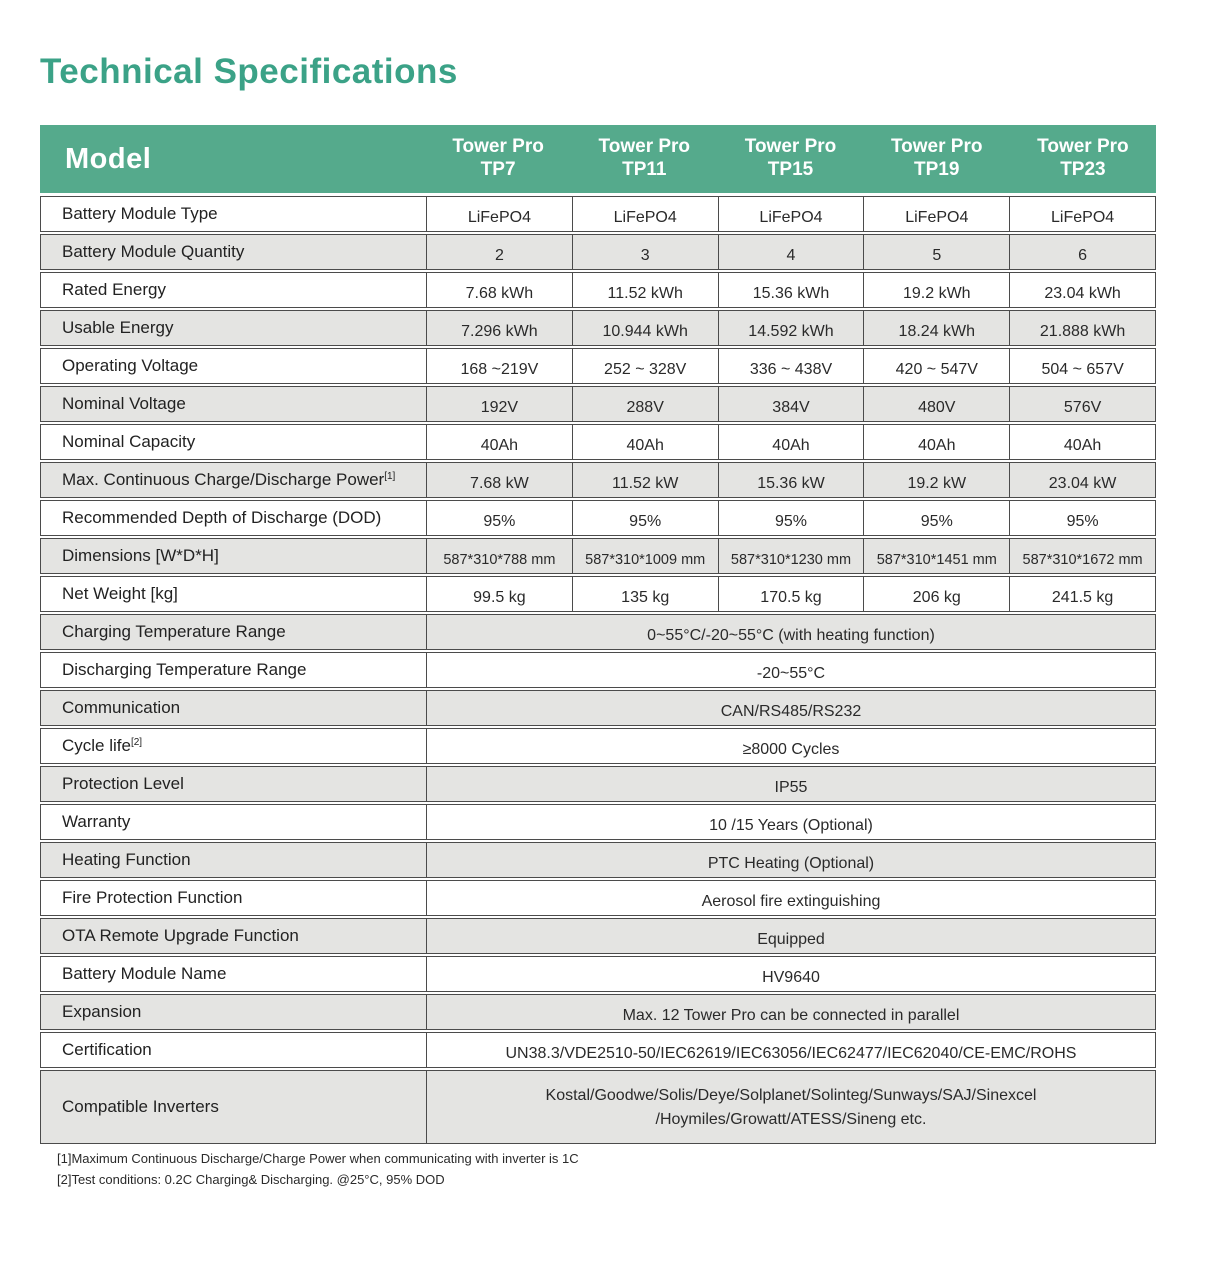 This screenshot has width=1220, height=1269. I want to click on spec-value-cell: 14.592 kWh, so click(790, 328).